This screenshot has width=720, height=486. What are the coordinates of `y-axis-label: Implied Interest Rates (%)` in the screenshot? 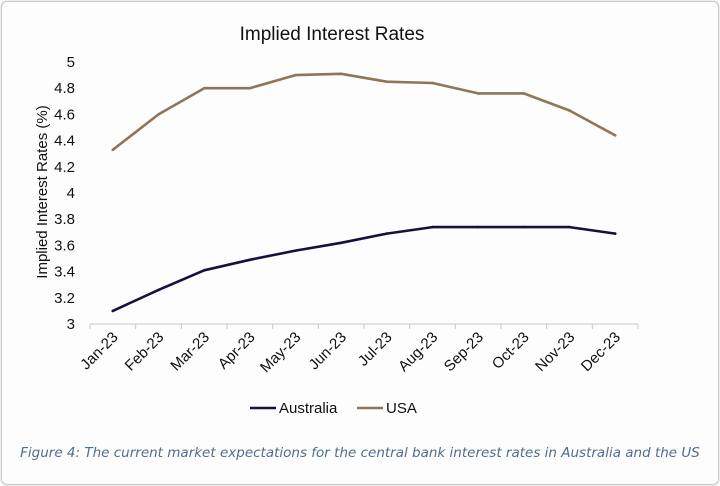 It's located at (42, 191).